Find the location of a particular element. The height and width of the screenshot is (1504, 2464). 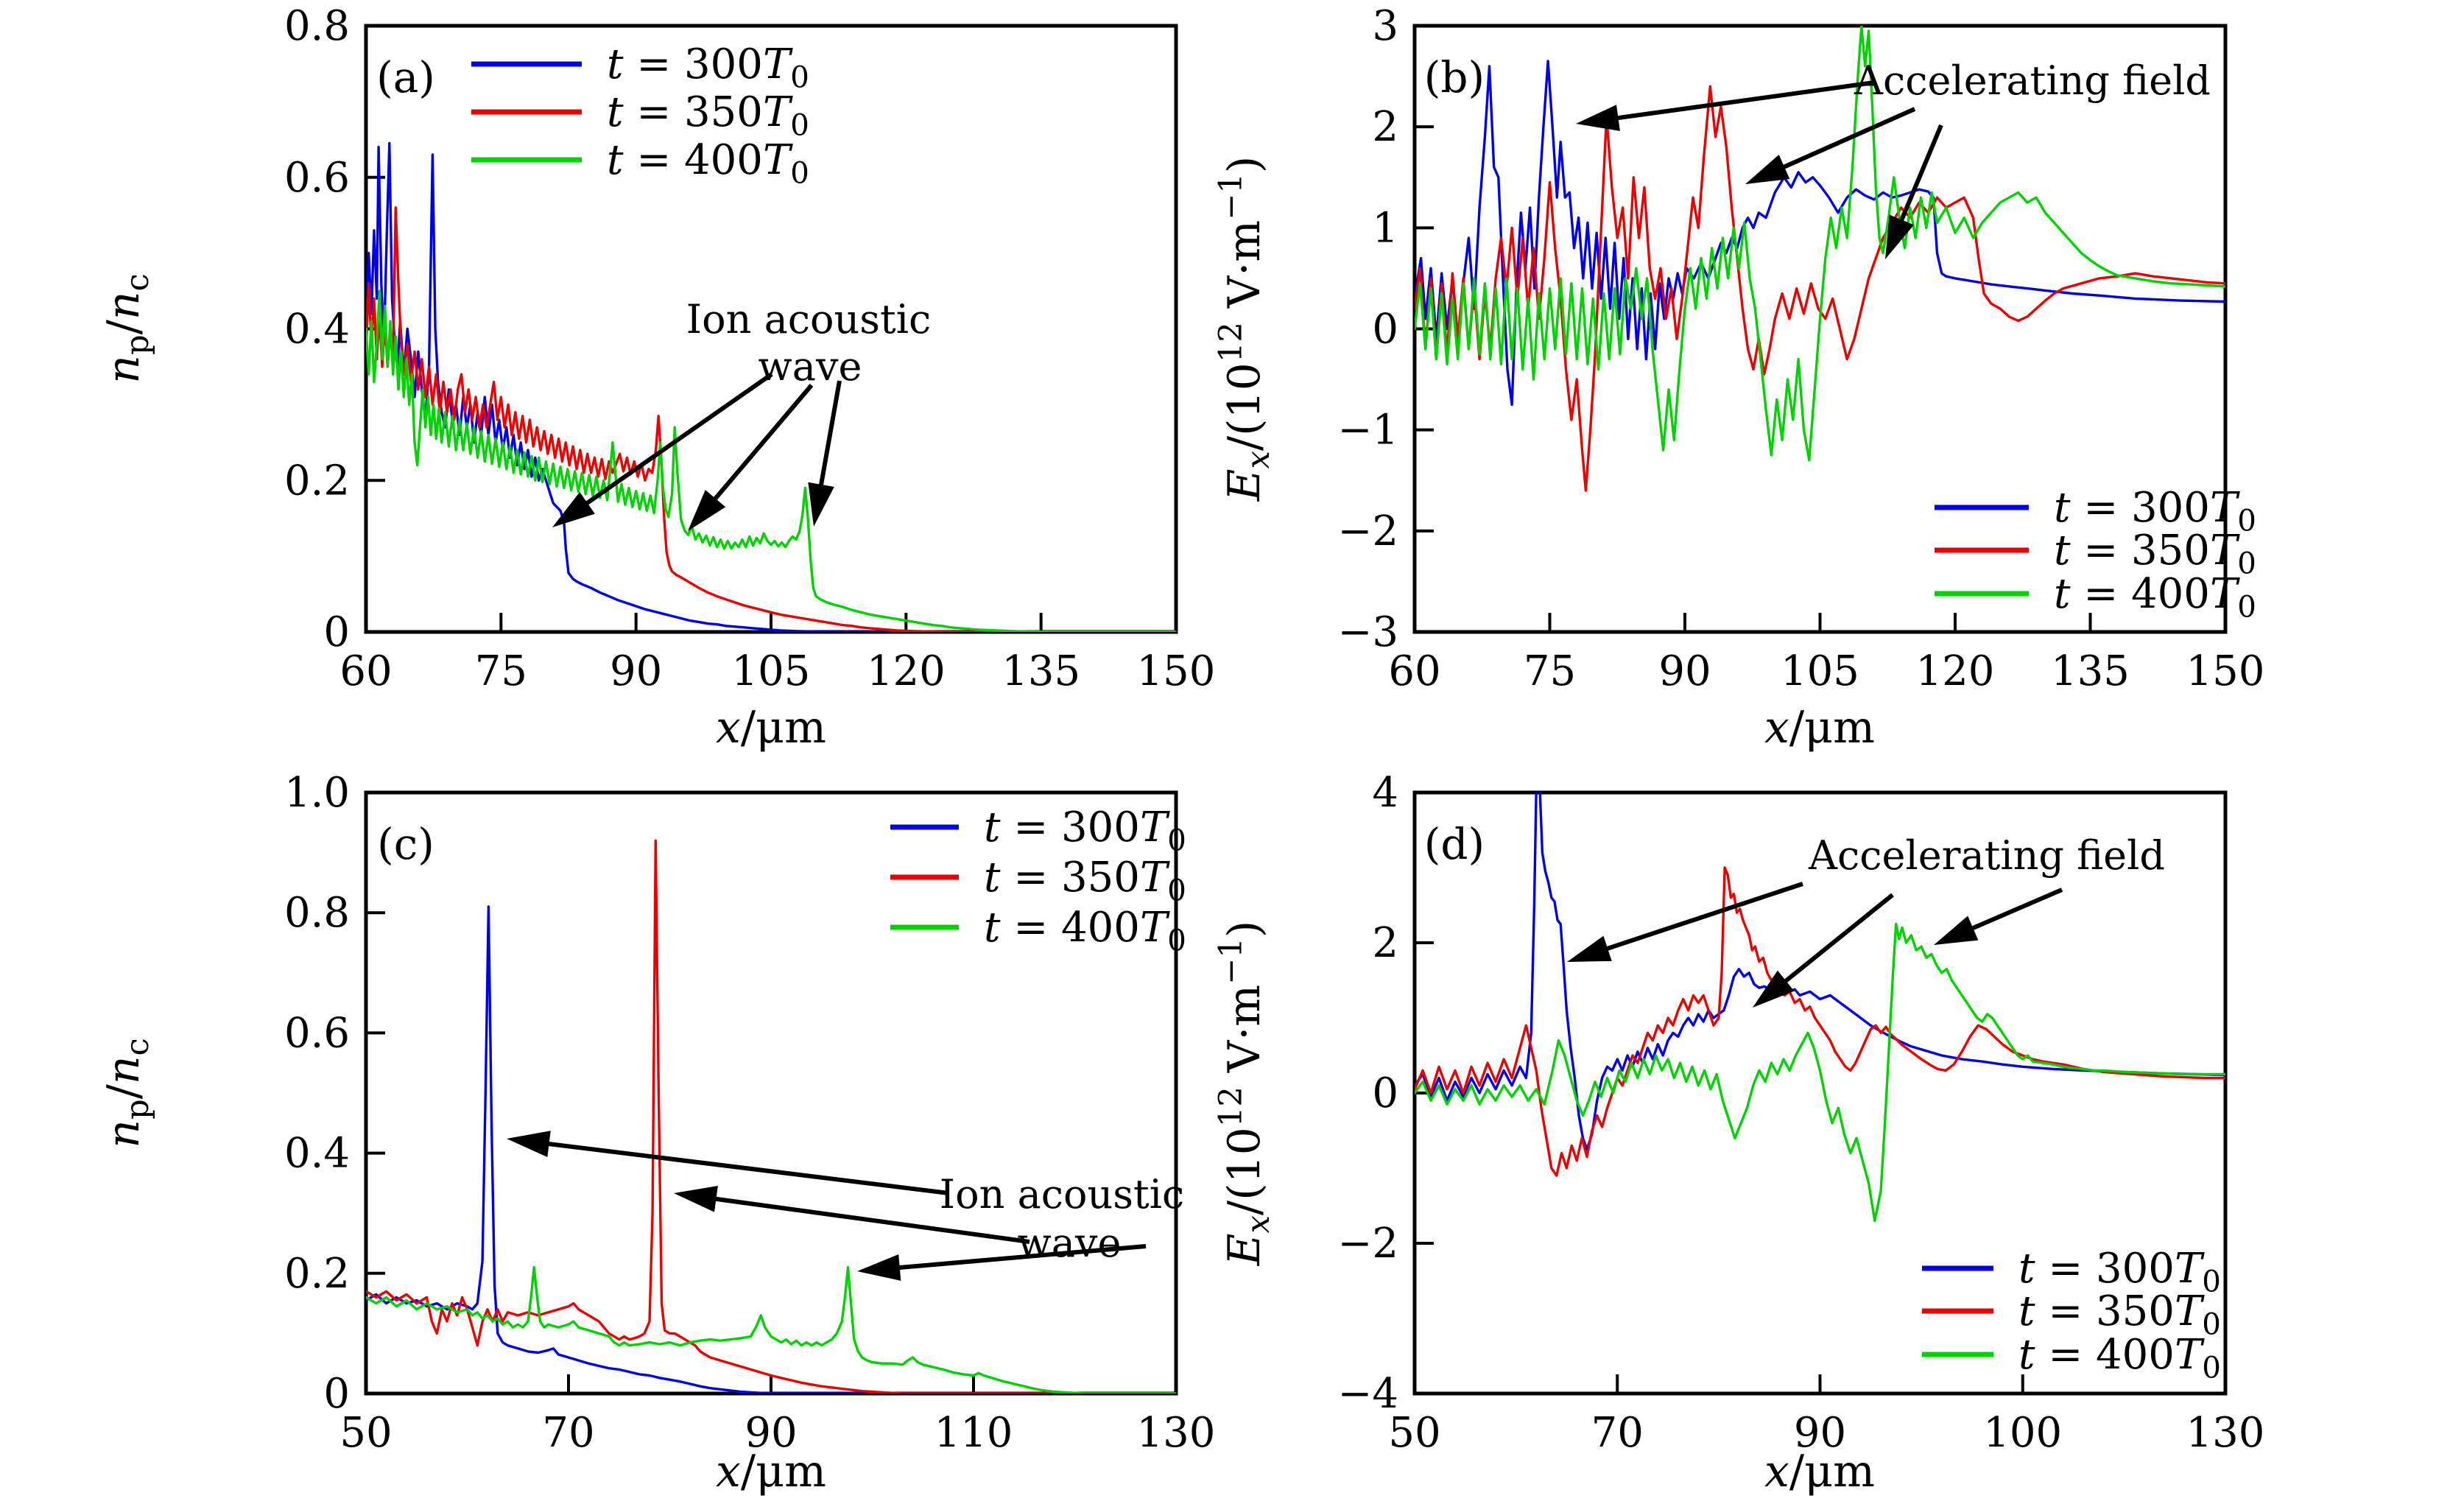

y-tick-label: 1.0 is located at coordinates (317, 793).